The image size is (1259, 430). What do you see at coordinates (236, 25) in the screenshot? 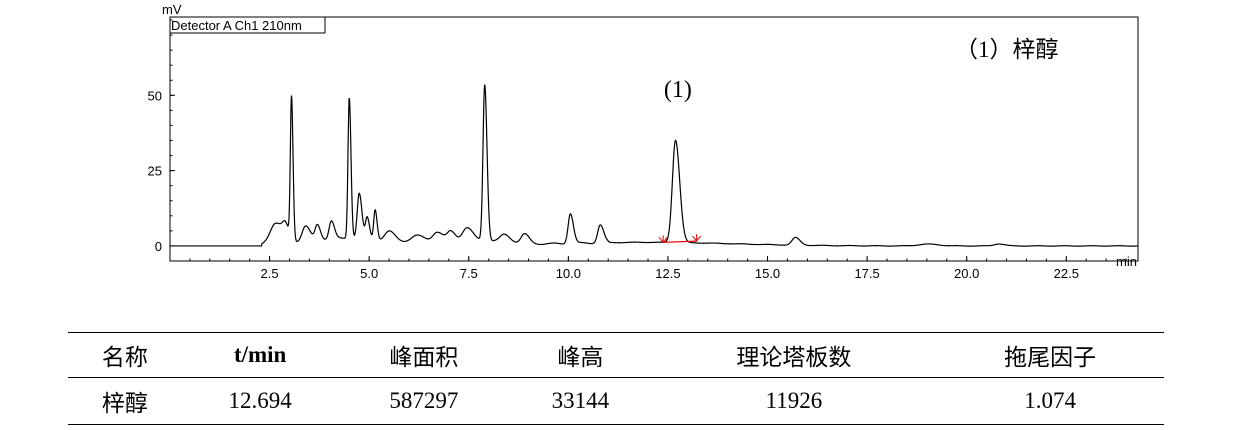
I see `detector-label: Detector A Ch1 210nm` at bounding box center [236, 25].